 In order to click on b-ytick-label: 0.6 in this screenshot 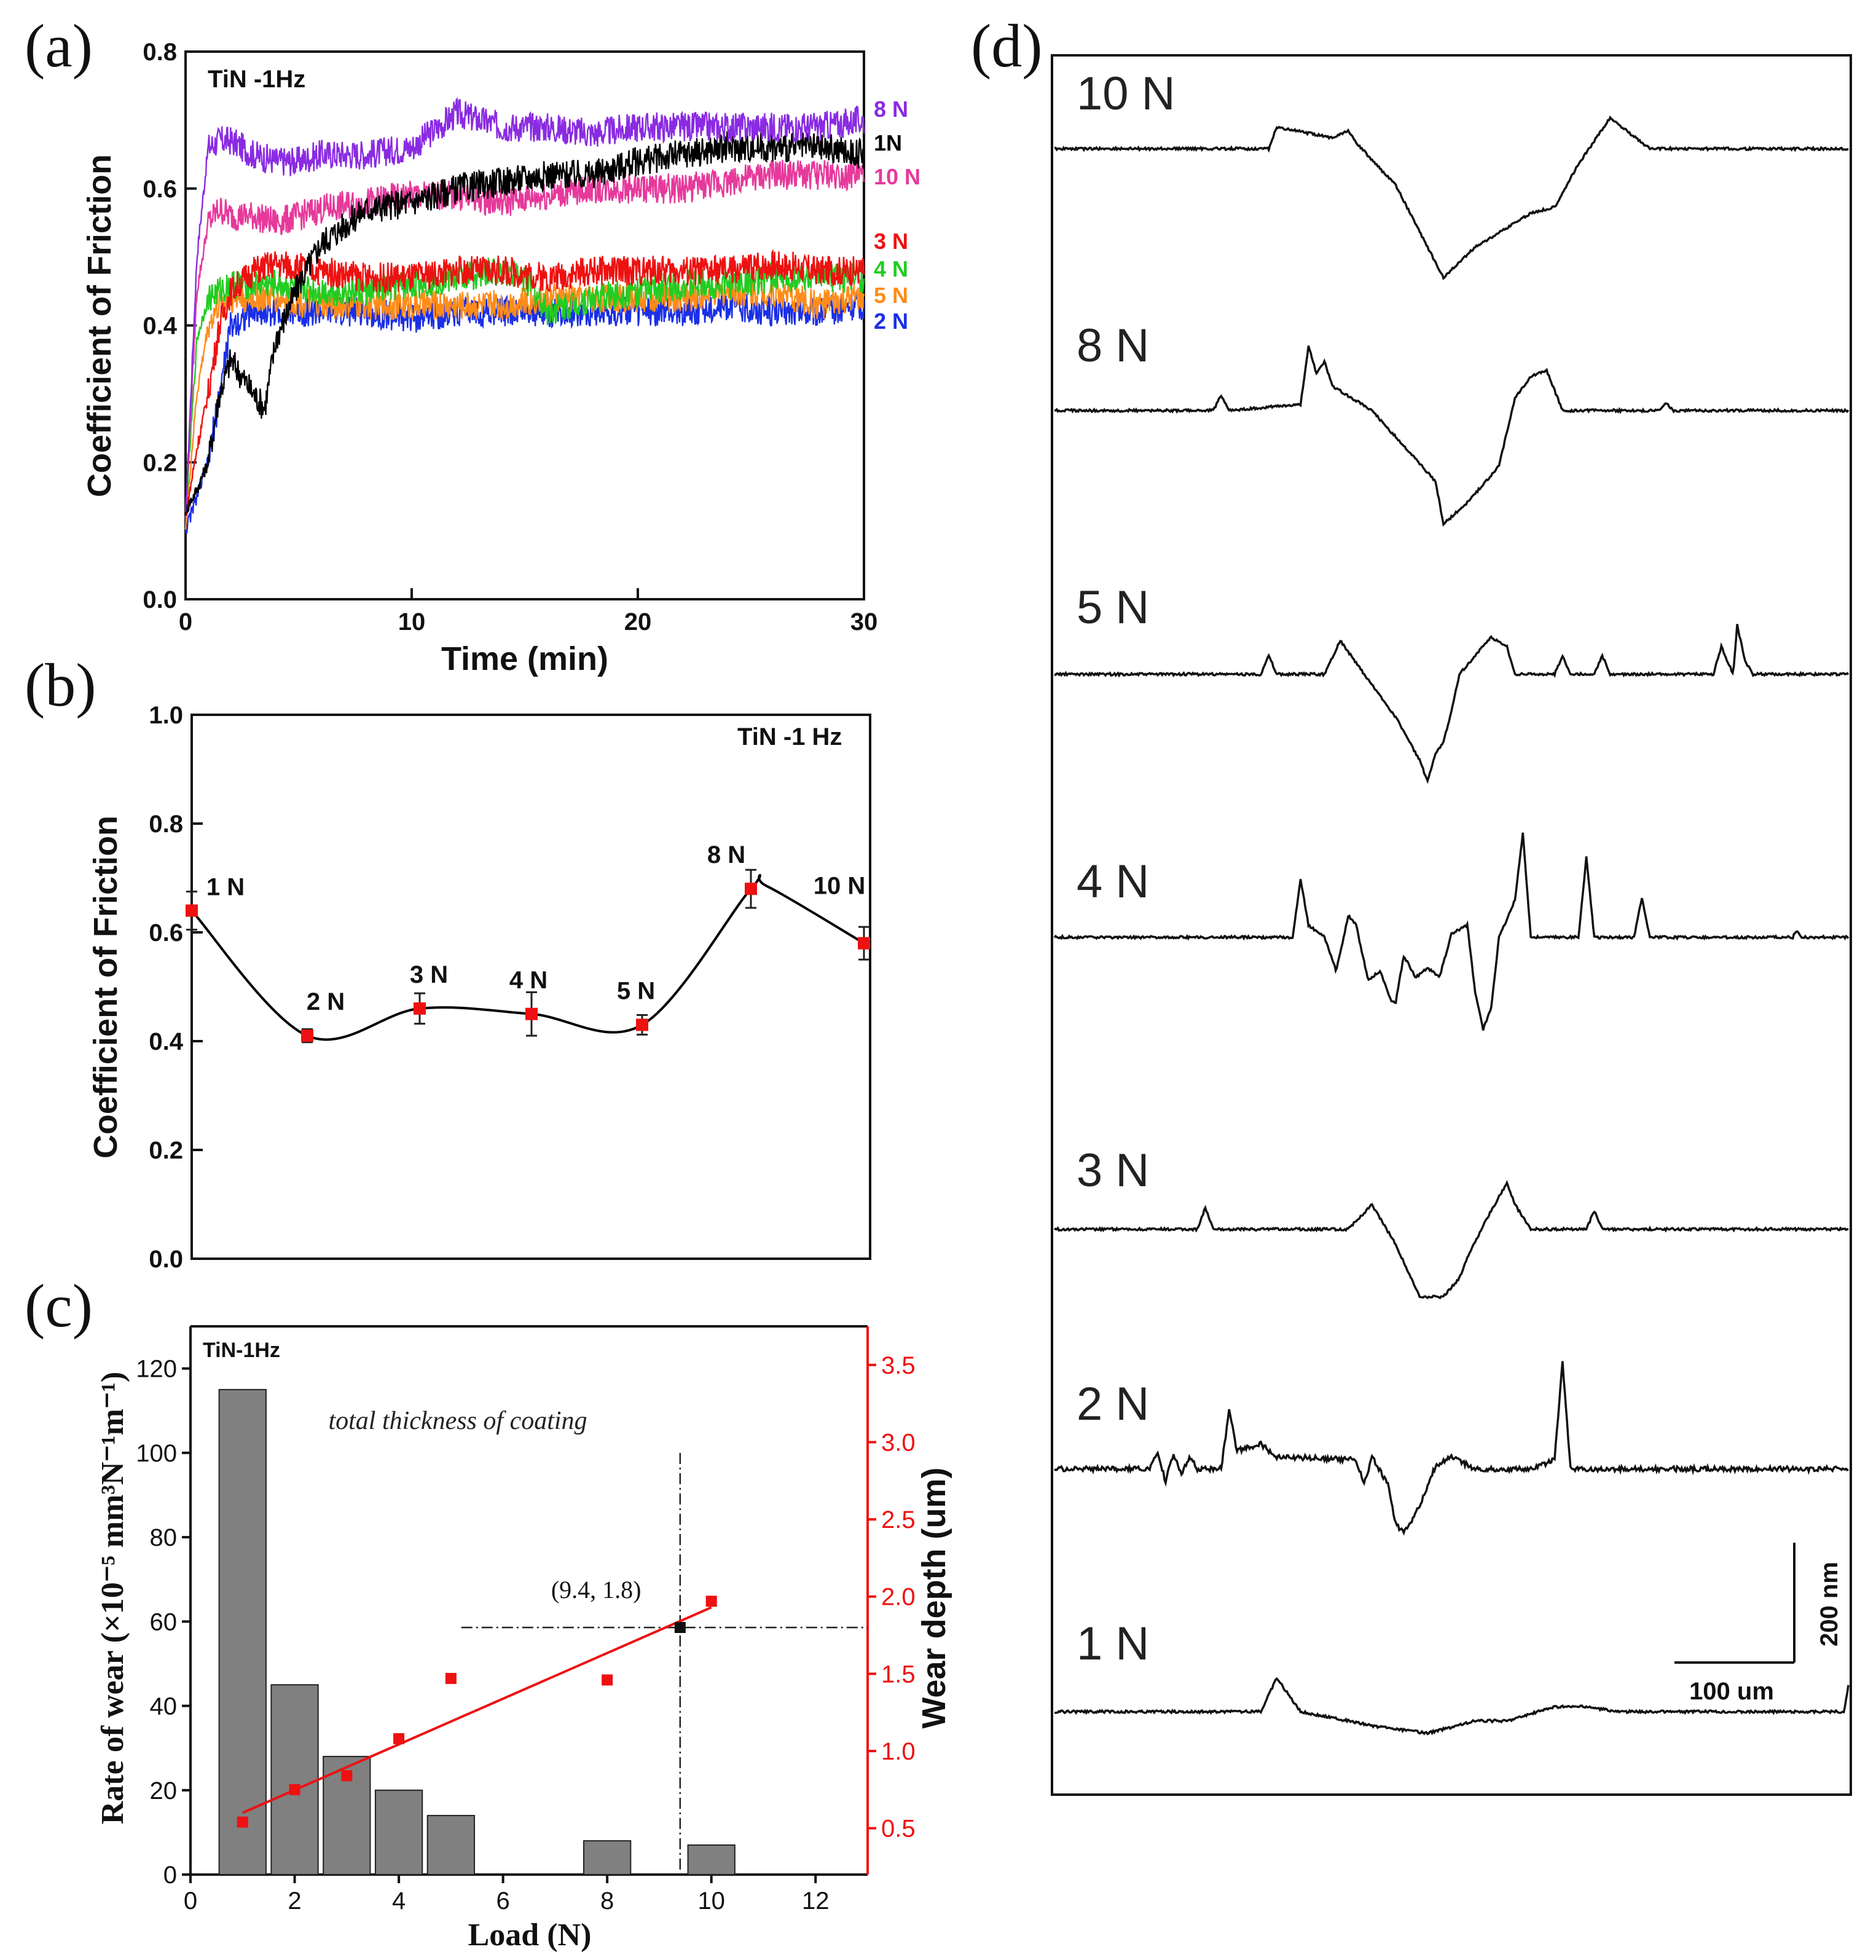, I will do `click(166, 933)`.